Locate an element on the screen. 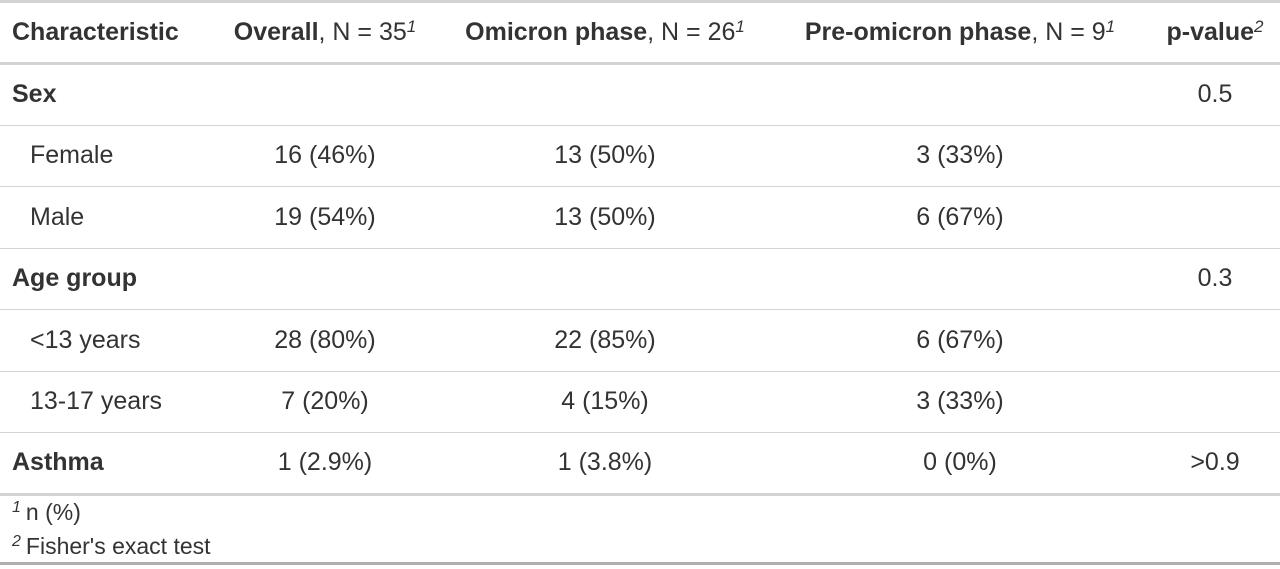 Image resolution: width=1280 pixels, height=569 pixels. column-header-pvalue: p-value2 is located at coordinates (1215, 33).